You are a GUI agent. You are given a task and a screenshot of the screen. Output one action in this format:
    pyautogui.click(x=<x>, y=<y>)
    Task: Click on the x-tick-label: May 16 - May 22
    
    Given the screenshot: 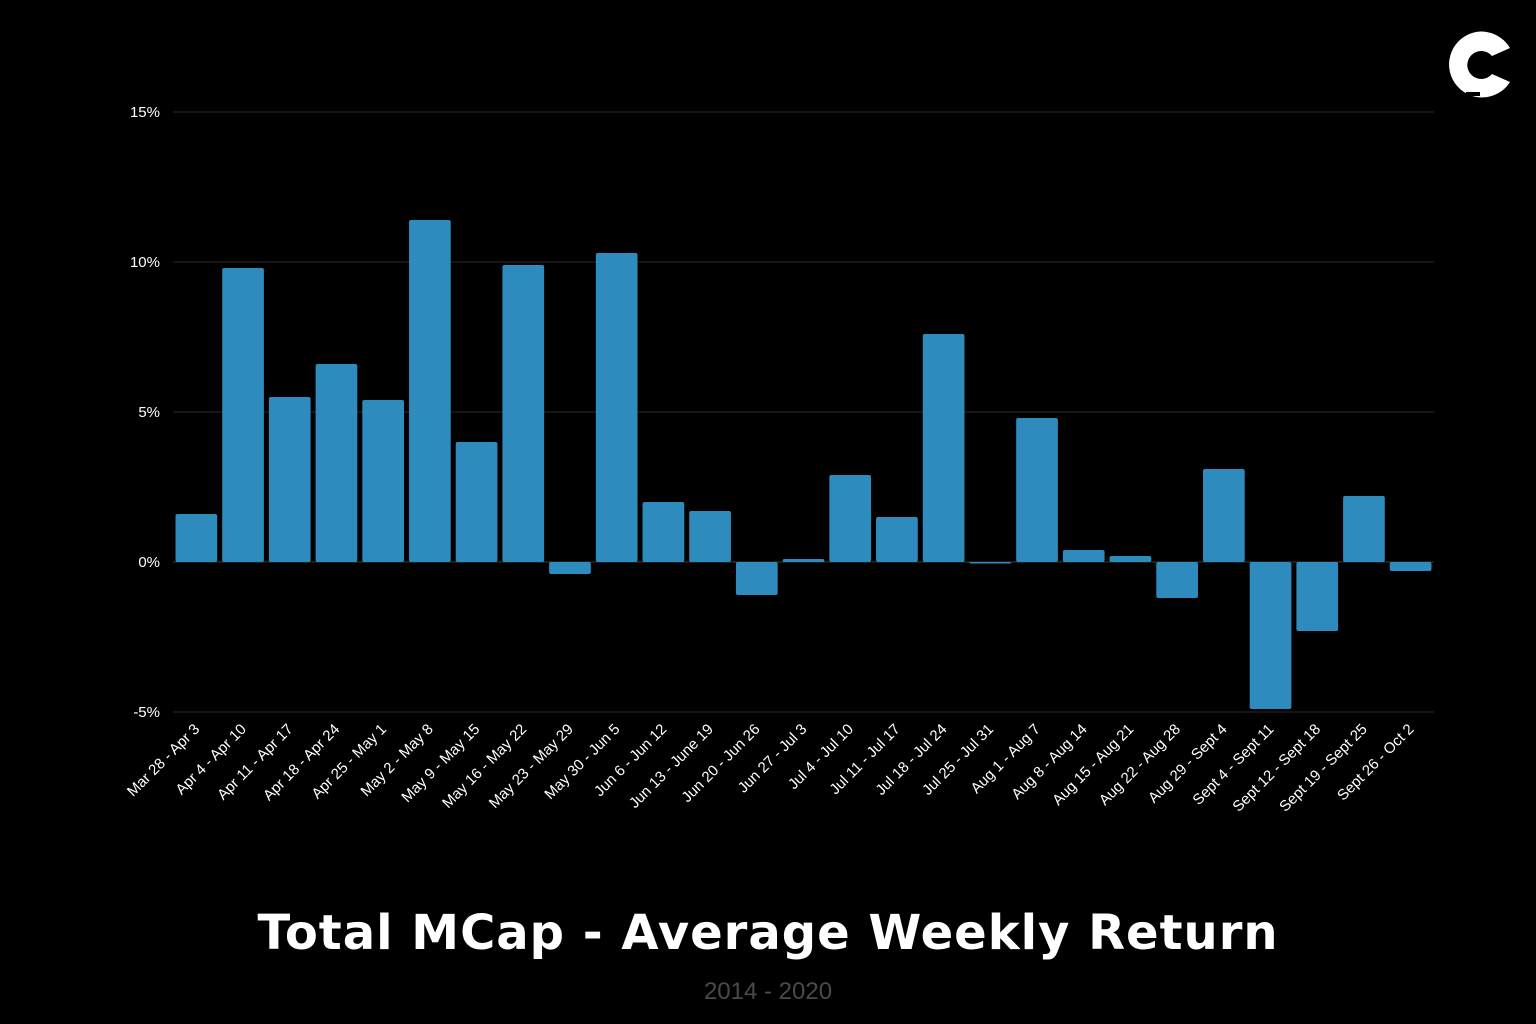 What is the action you would take?
    pyautogui.click(x=484, y=766)
    